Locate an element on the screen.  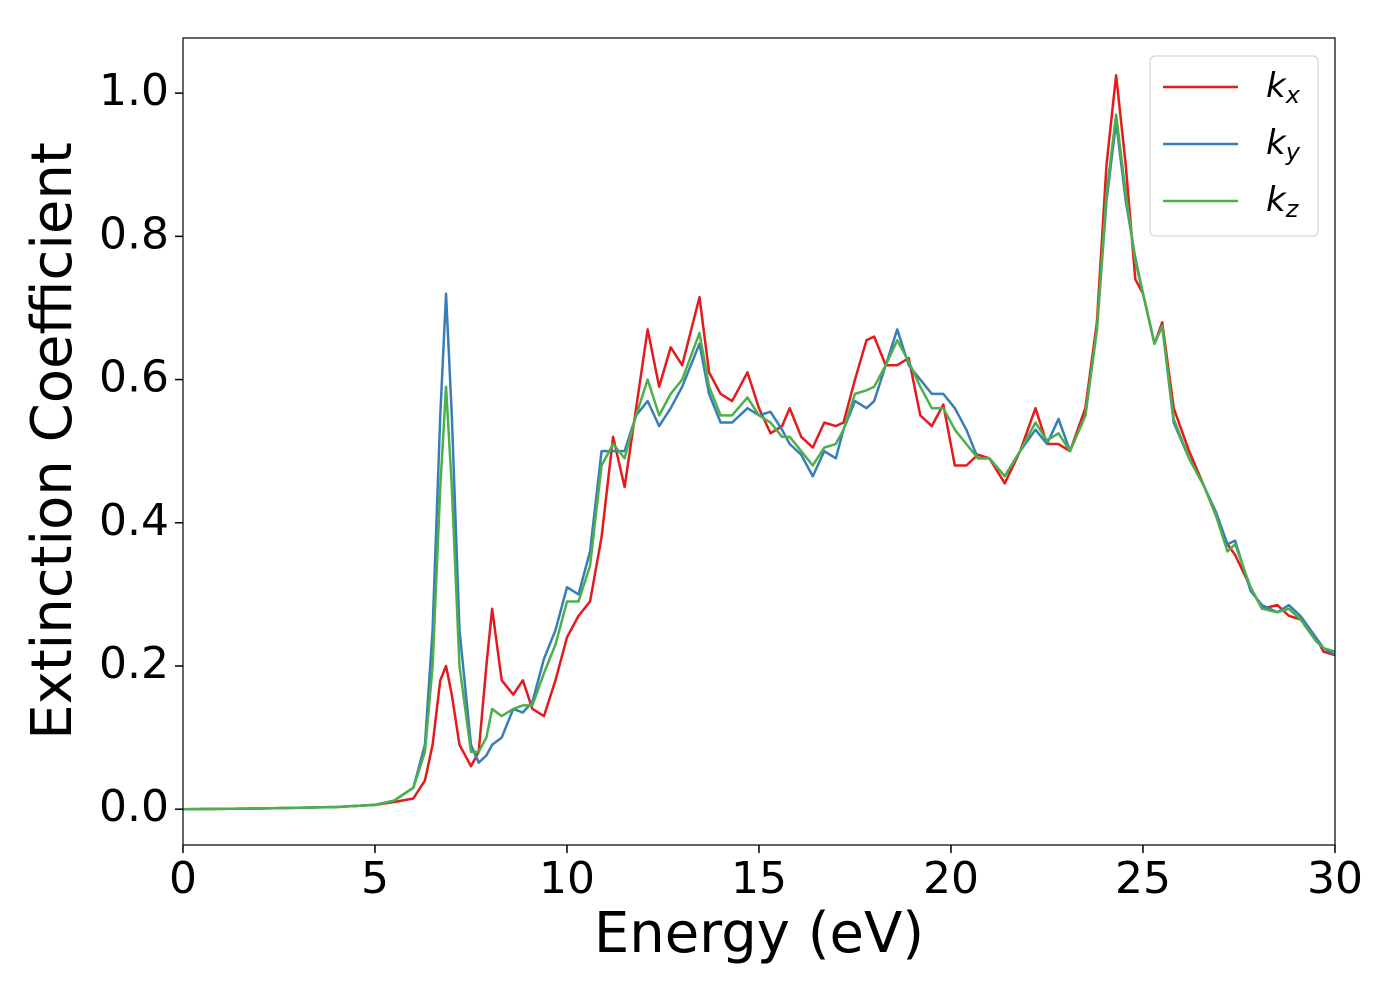
legend-label: kx is located at coordinates (1283, 88).